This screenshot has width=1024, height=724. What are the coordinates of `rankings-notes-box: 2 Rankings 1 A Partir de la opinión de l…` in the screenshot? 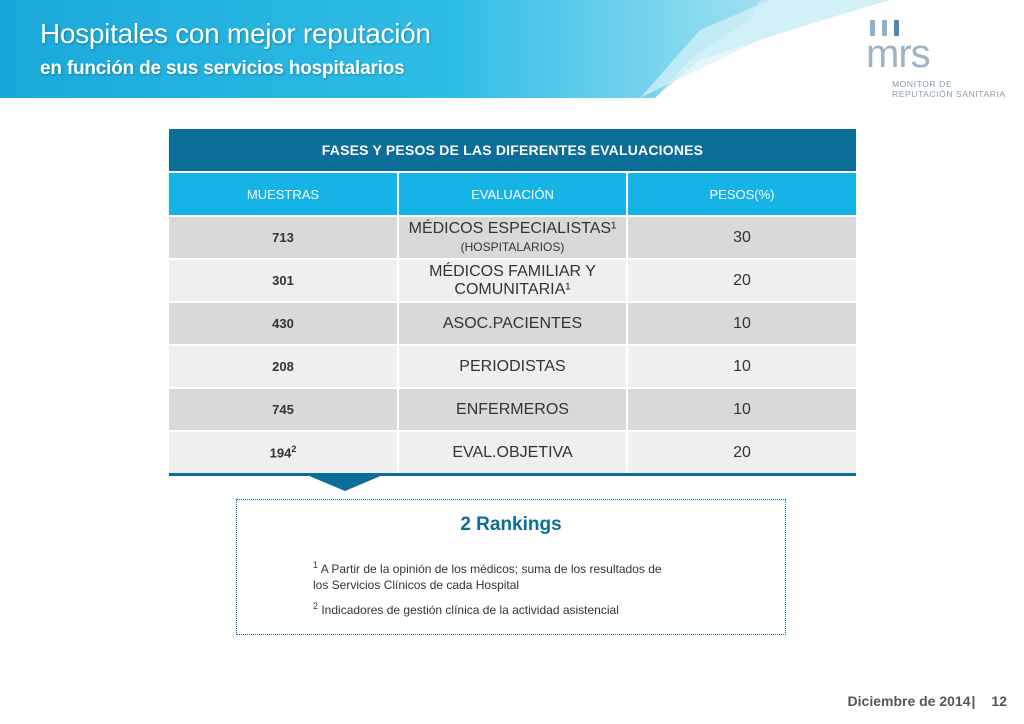 It's located at (511, 567).